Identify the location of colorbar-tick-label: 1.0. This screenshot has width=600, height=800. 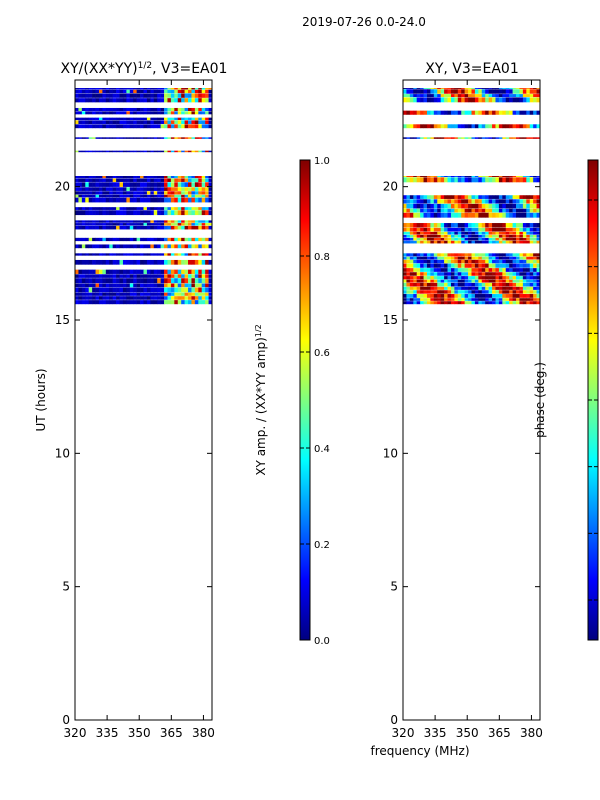
(322, 161).